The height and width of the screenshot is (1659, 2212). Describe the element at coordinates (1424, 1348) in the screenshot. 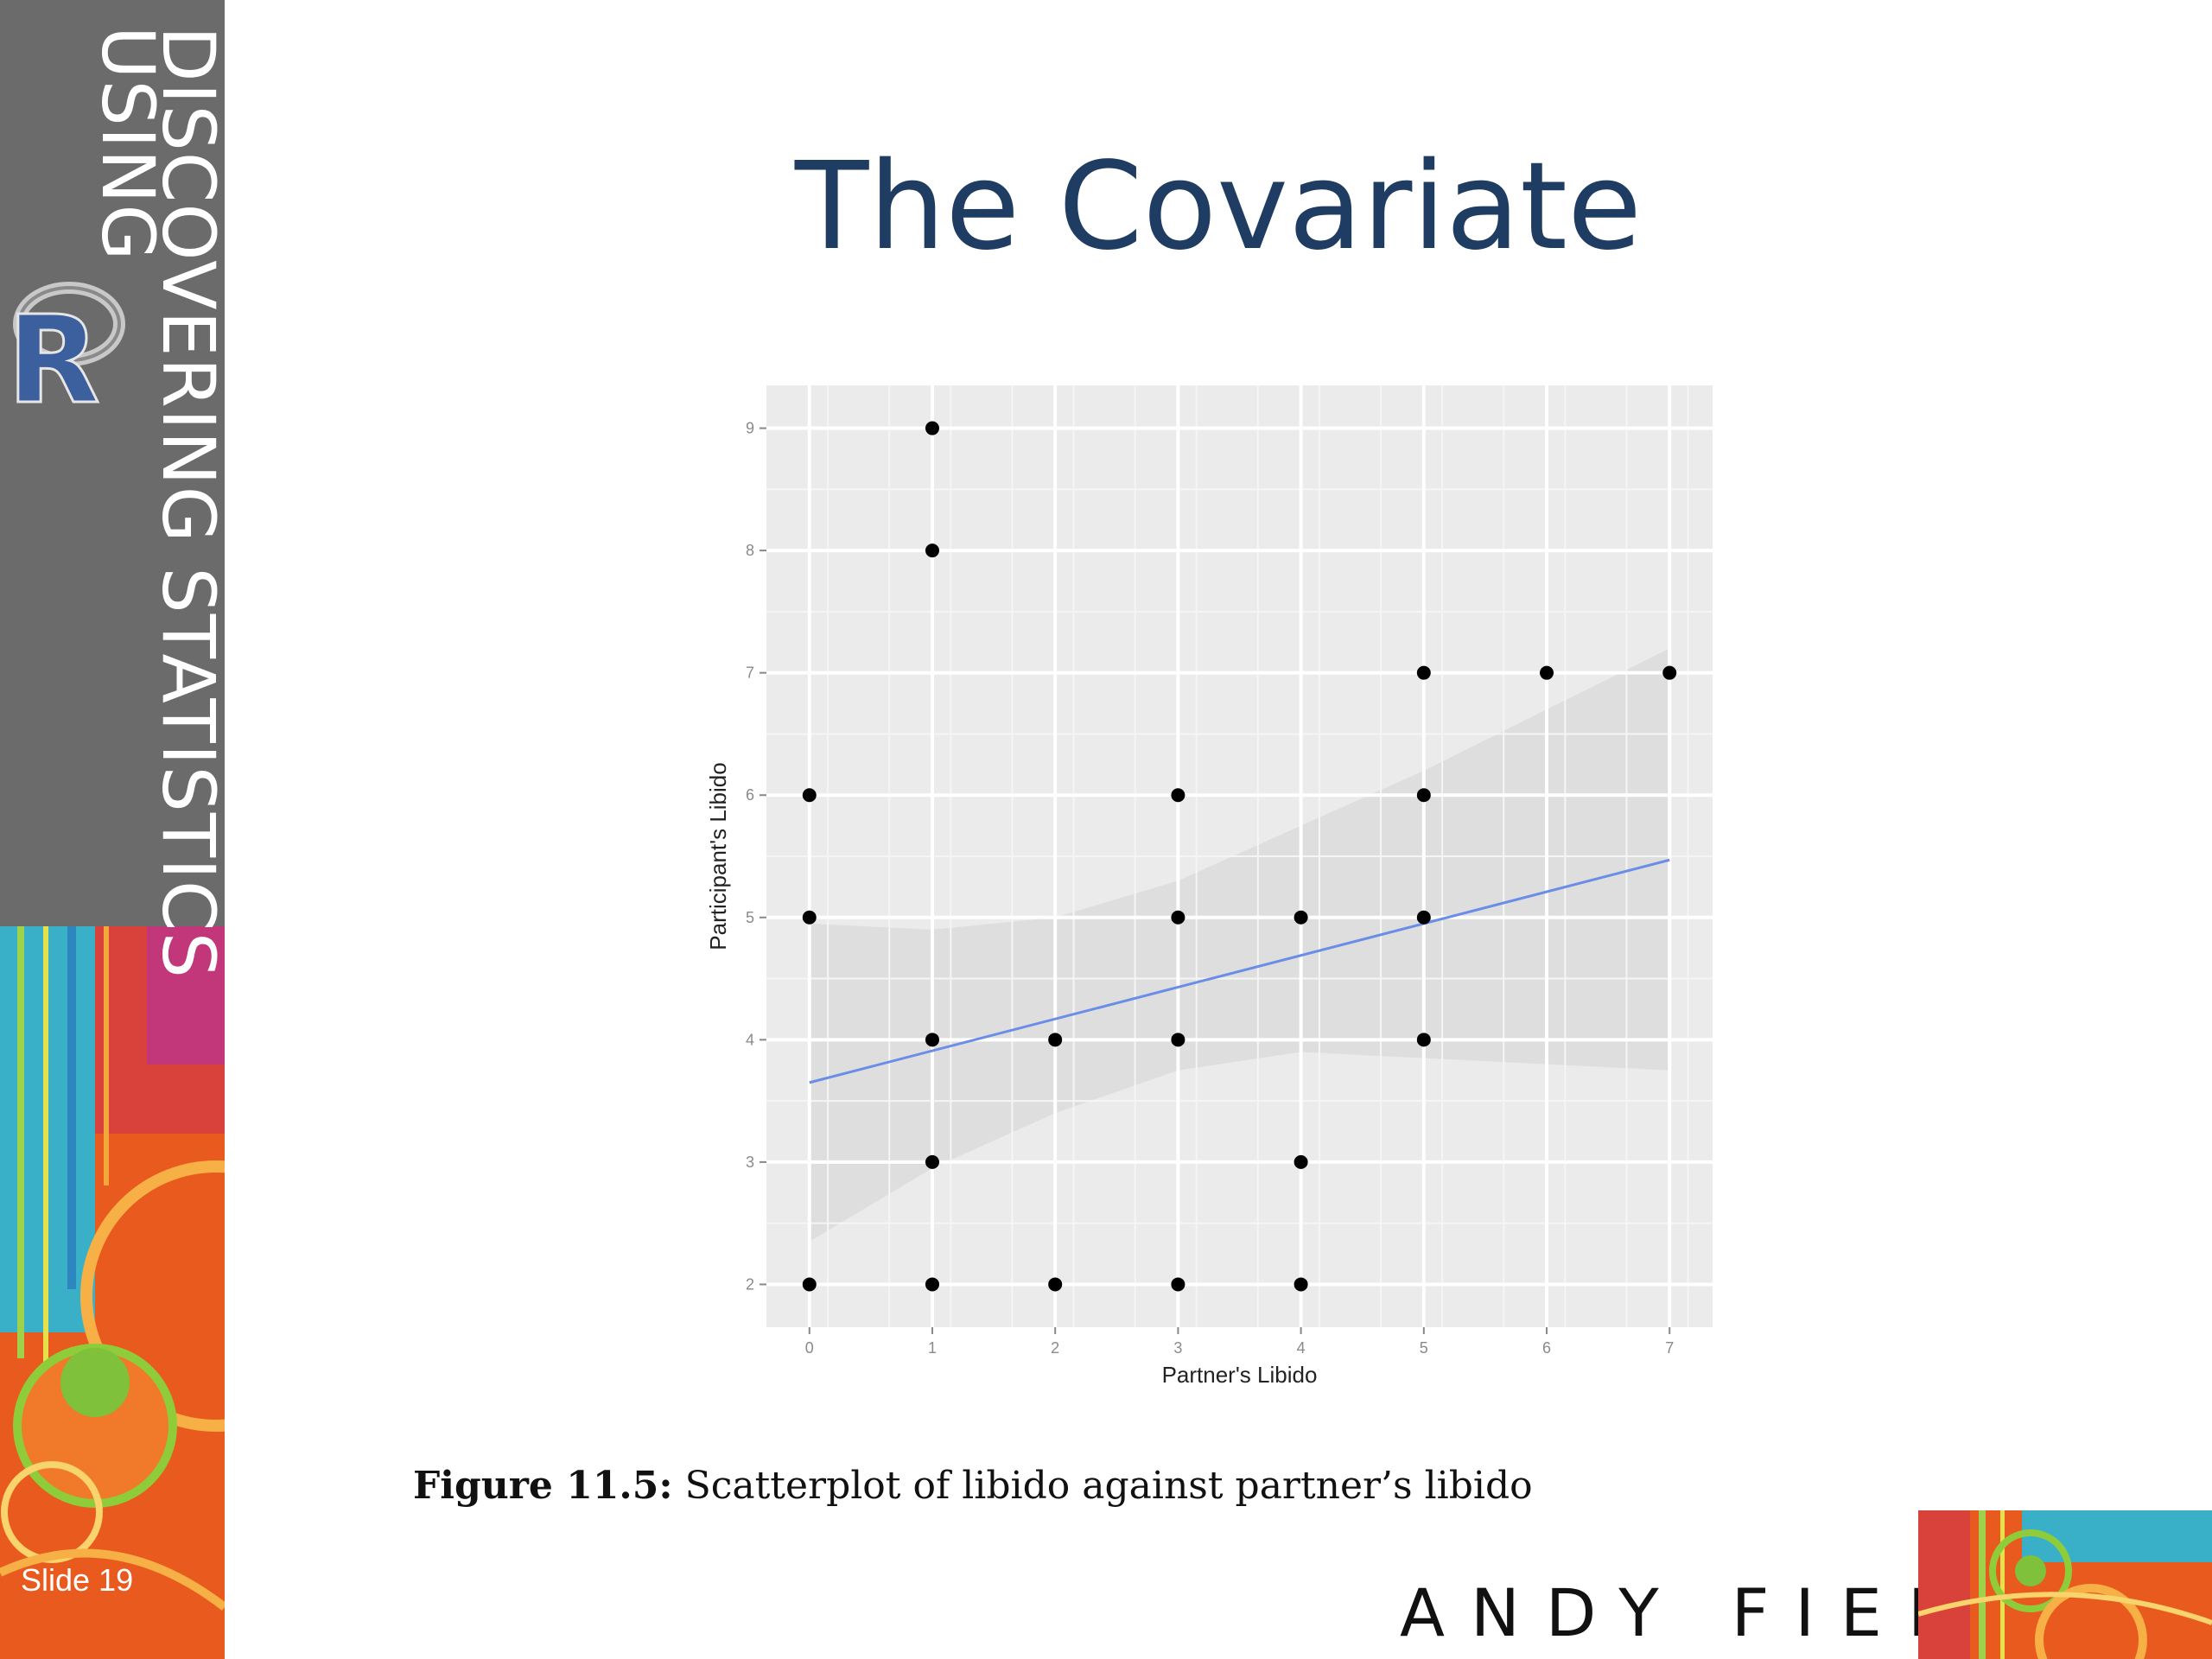

I see `x-tick-label: 5` at that location.